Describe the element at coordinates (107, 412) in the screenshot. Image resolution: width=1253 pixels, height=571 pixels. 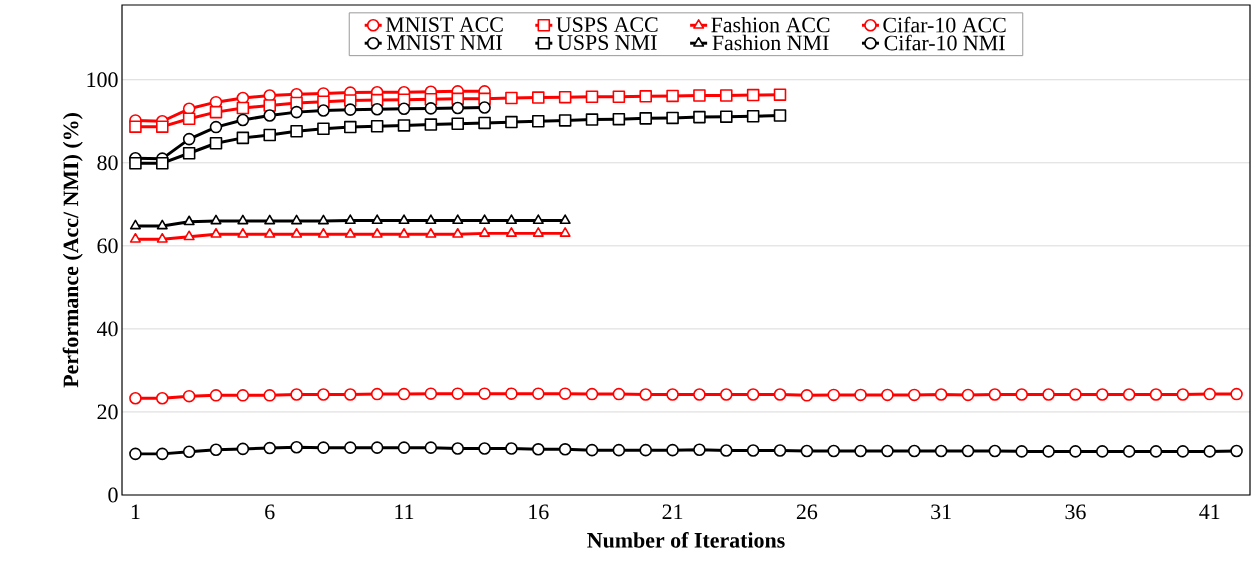
I see `y-tick-label: 20` at that location.